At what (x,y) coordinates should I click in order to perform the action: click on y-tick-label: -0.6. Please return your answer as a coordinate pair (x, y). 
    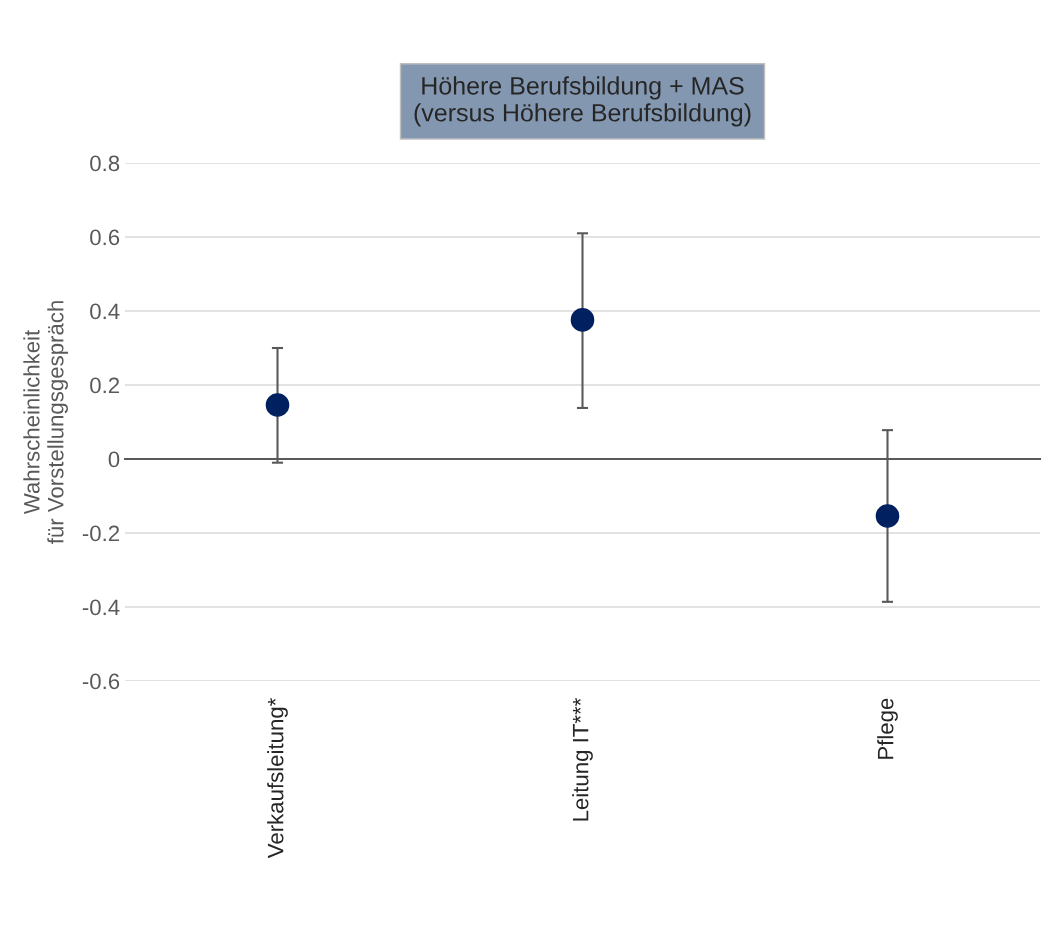
    Looking at the image, I should click on (101, 681).